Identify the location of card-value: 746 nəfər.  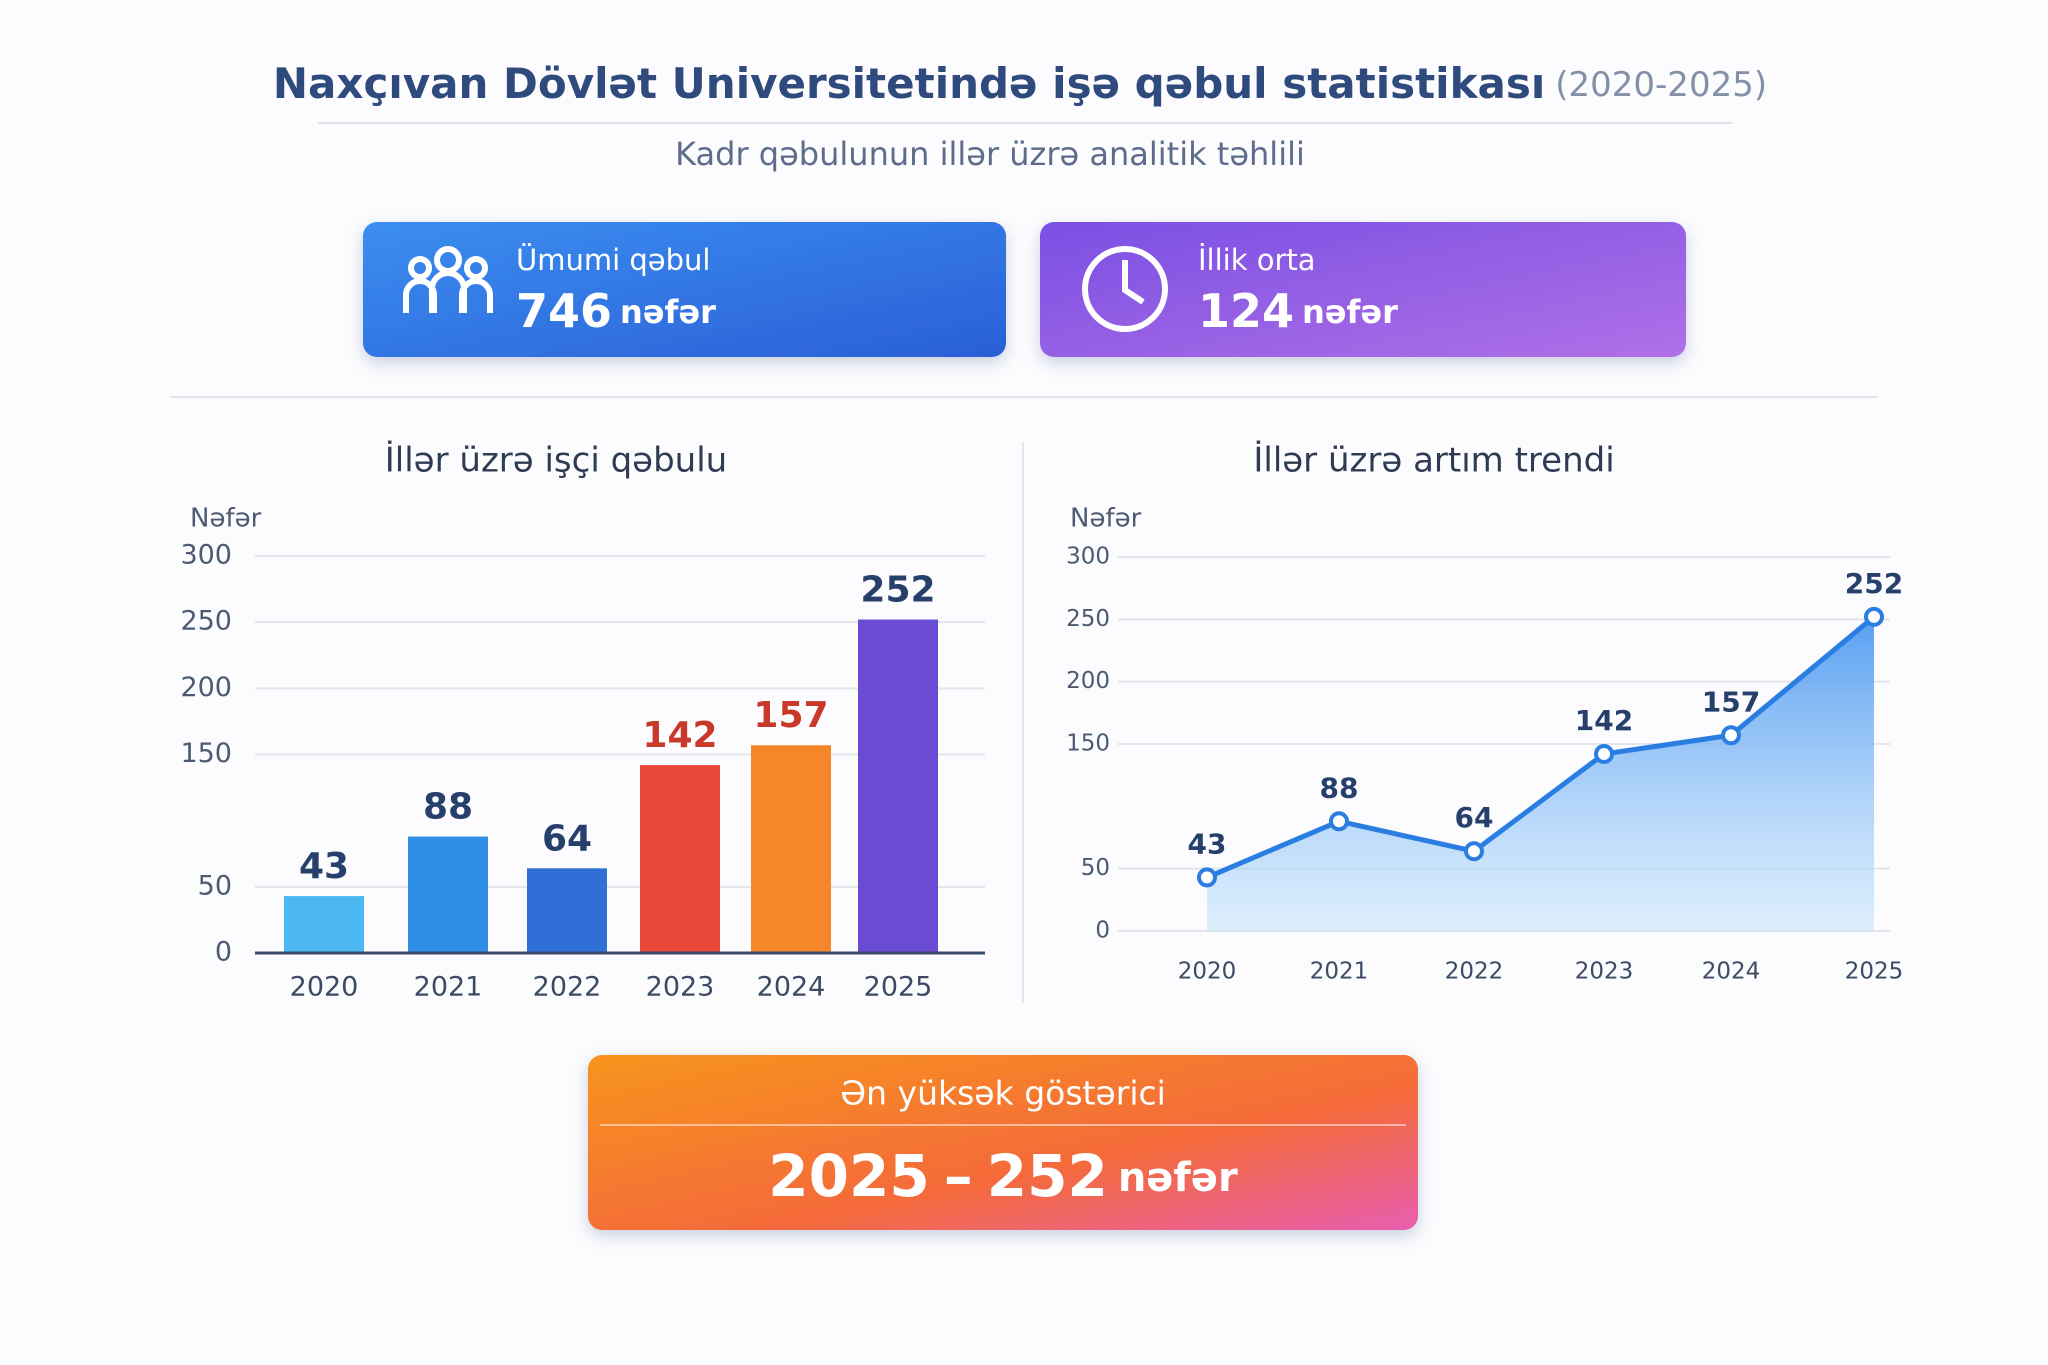
(616, 311).